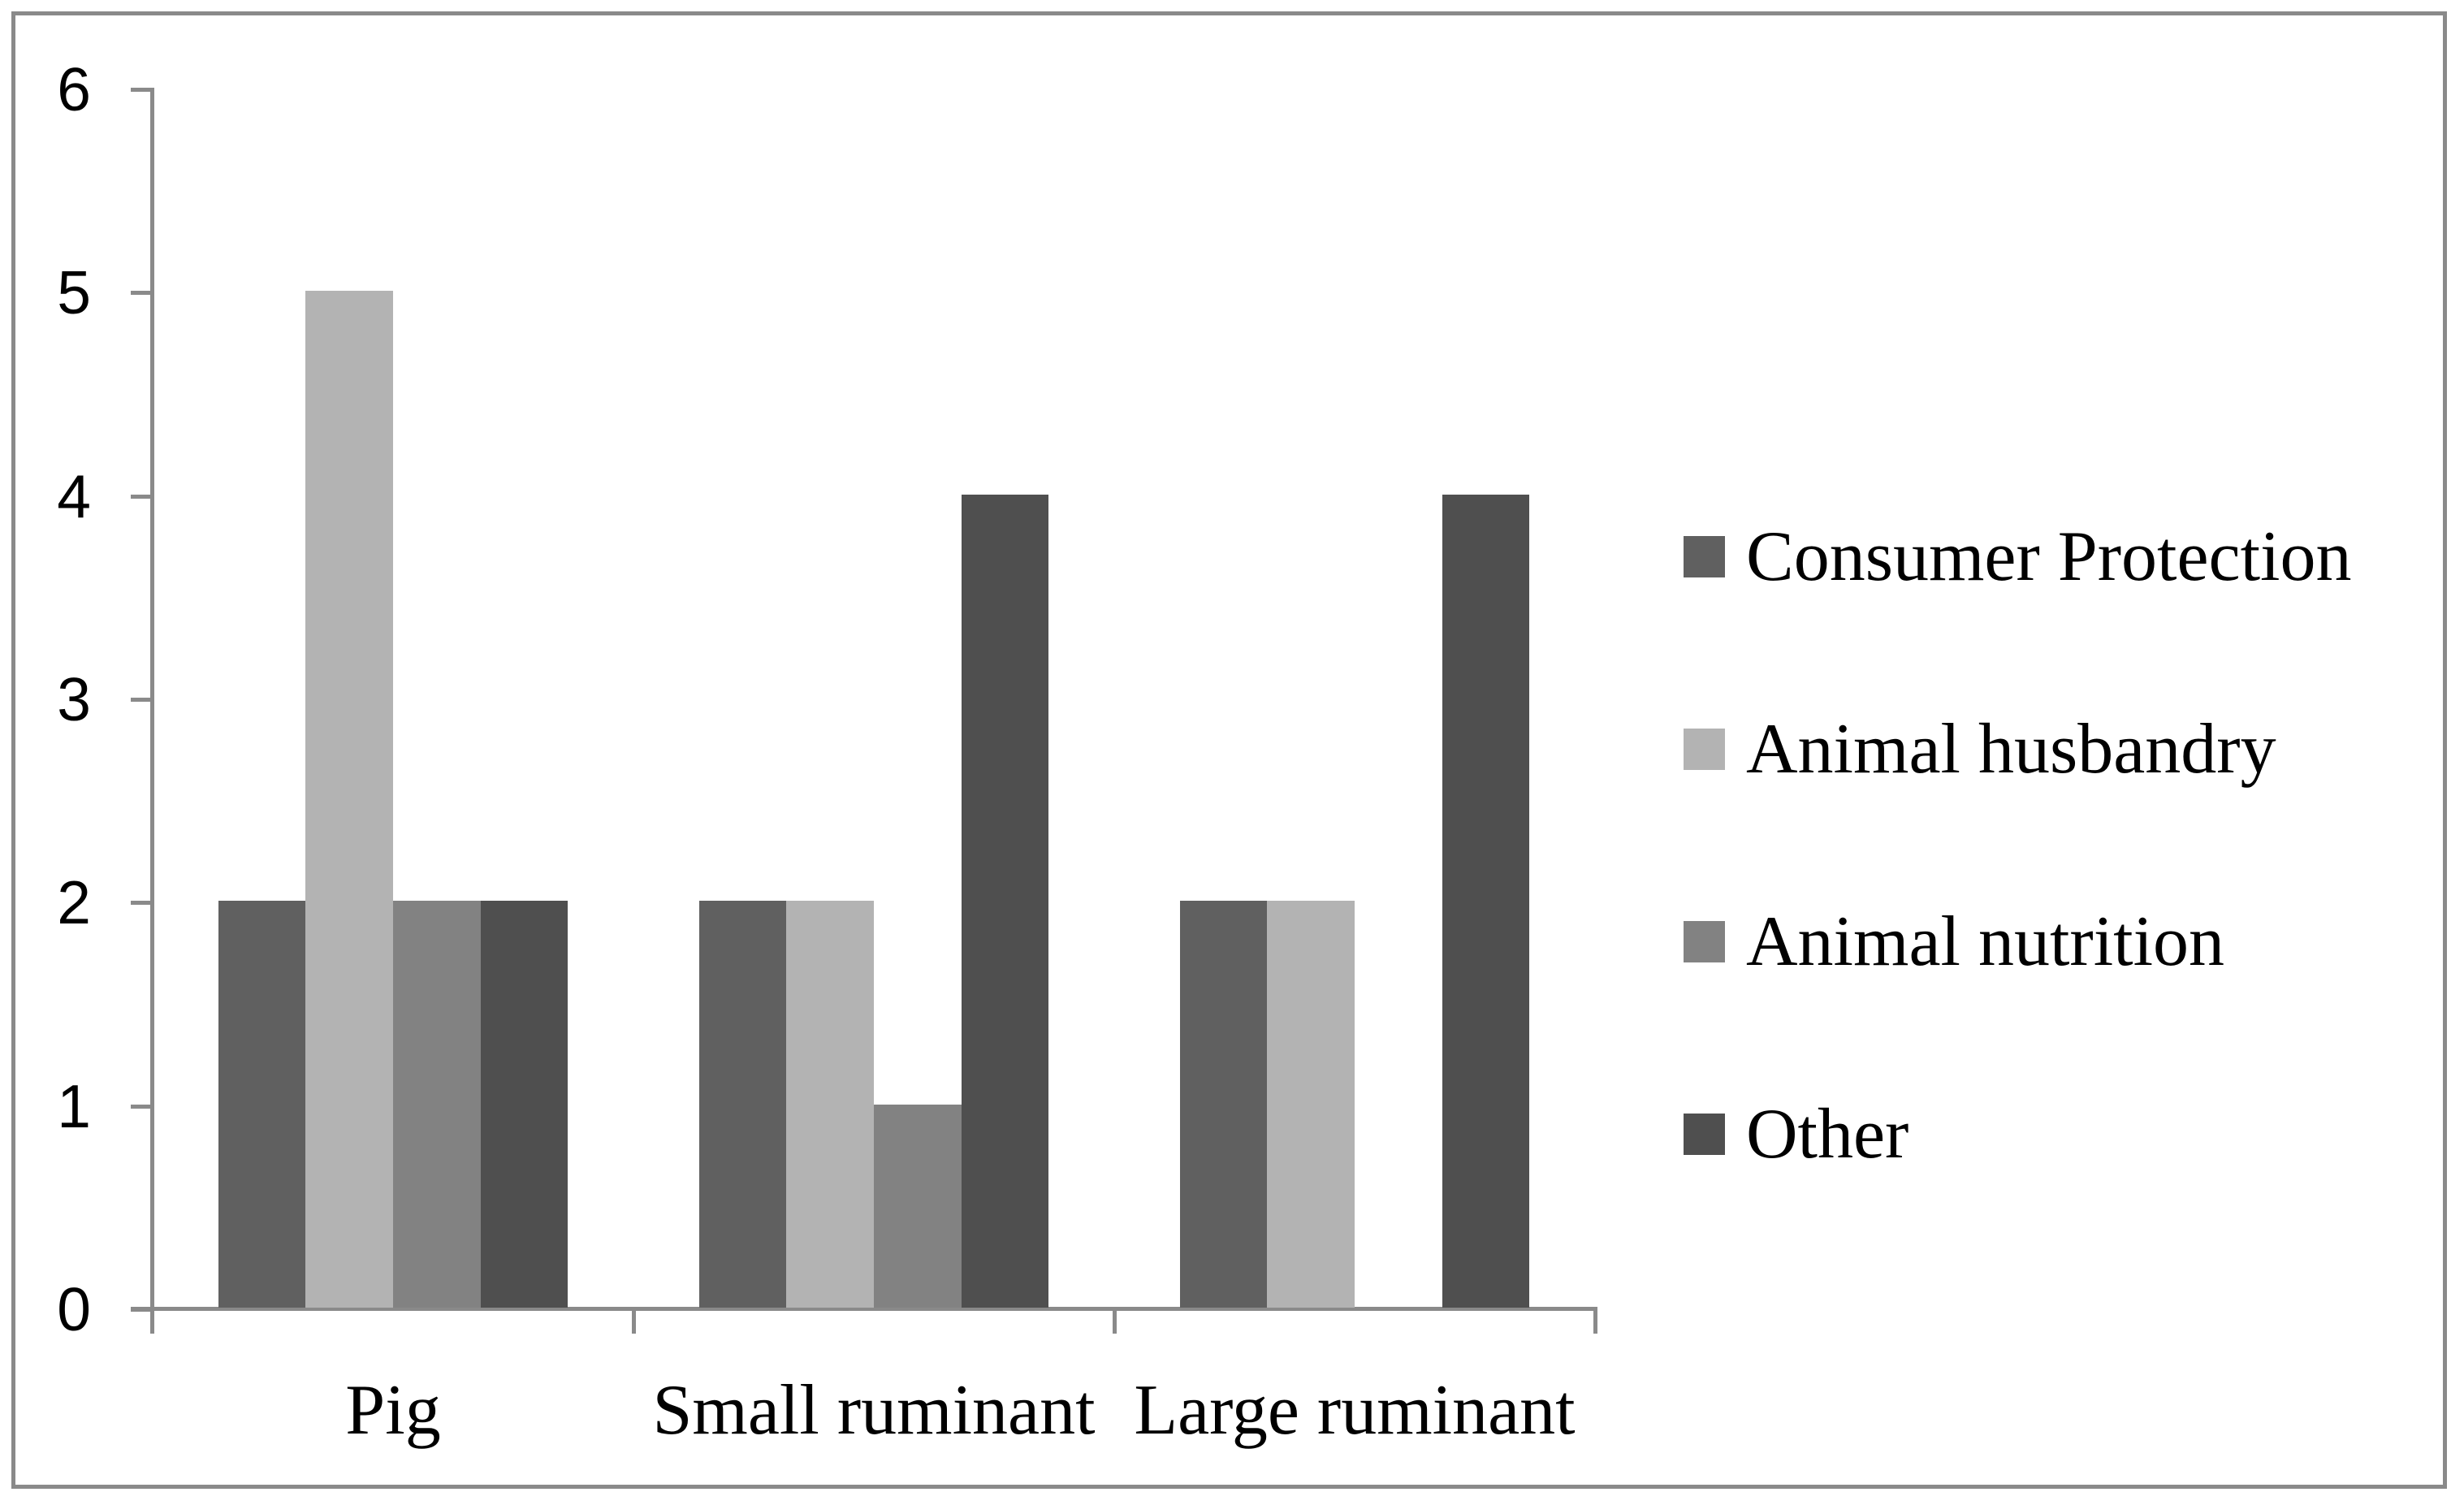 This screenshot has height=1505, width=2464. I want to click on legend-item-animal-nutrition: Animal nutrition, so click(1954, 942).